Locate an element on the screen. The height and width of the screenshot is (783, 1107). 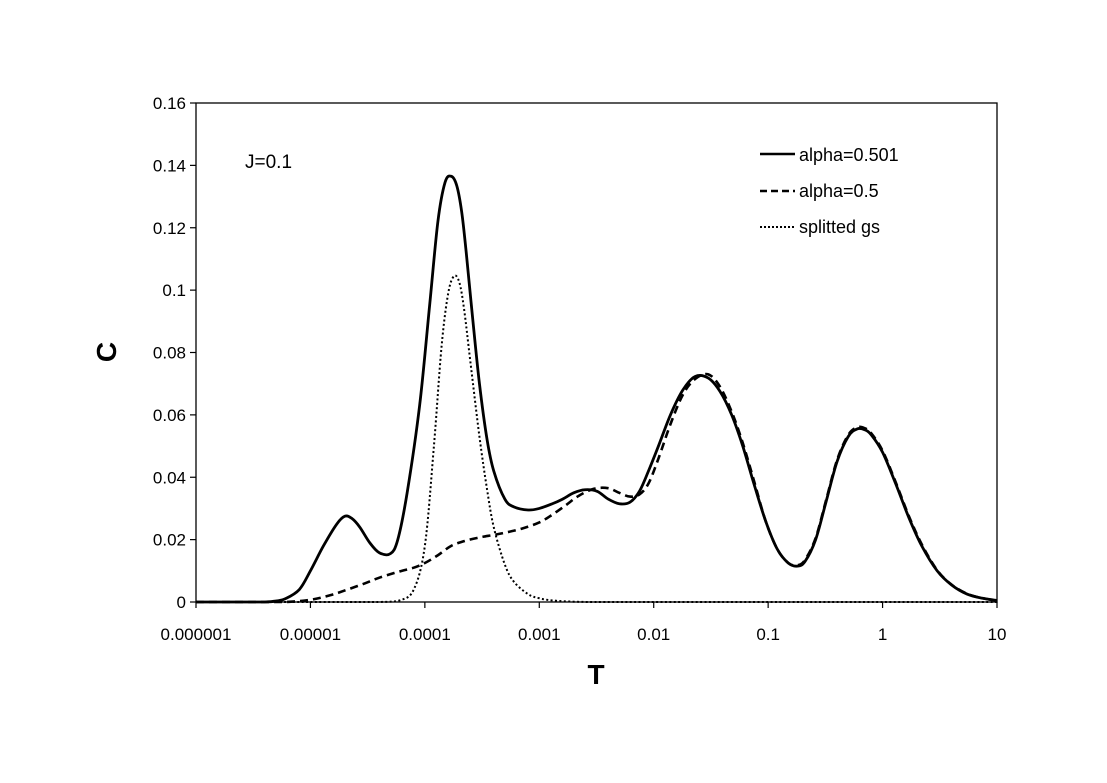
y-tick-label: 0.14 is located at coordinates (169, 165).